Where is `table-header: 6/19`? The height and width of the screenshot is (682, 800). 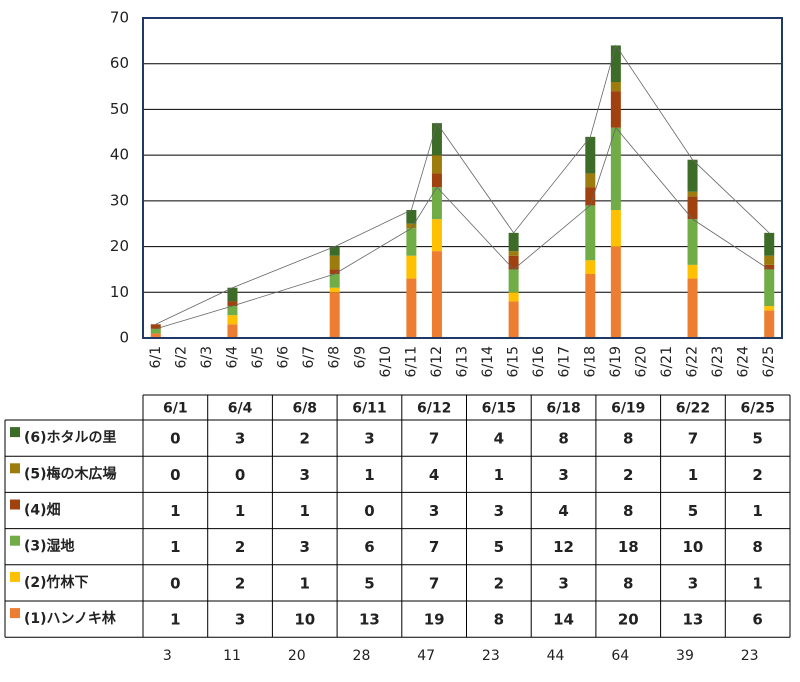
table-header: 6/19 is located at coordinates (628, 409).